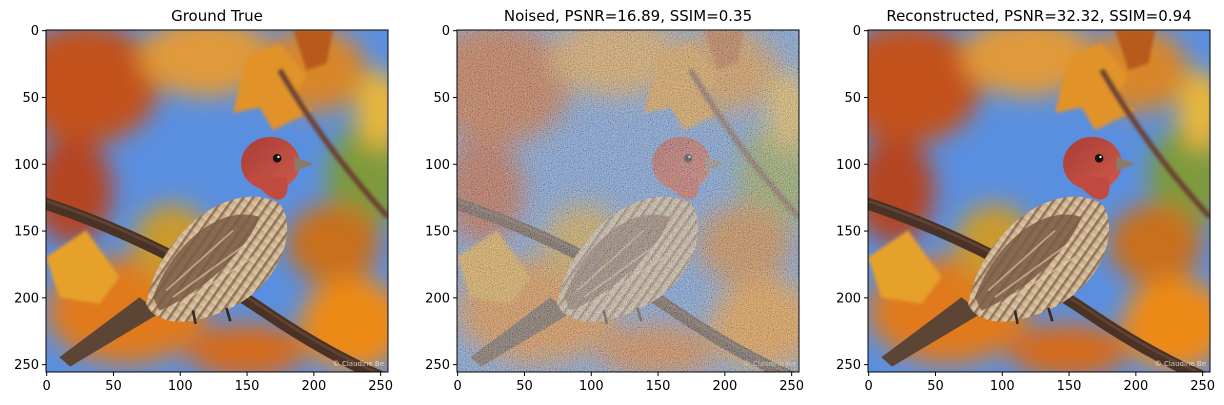 Image resolution: width=1224 pixels, height=405 pixels. I want to click on panel-title: Ground True, so click(217, 16).